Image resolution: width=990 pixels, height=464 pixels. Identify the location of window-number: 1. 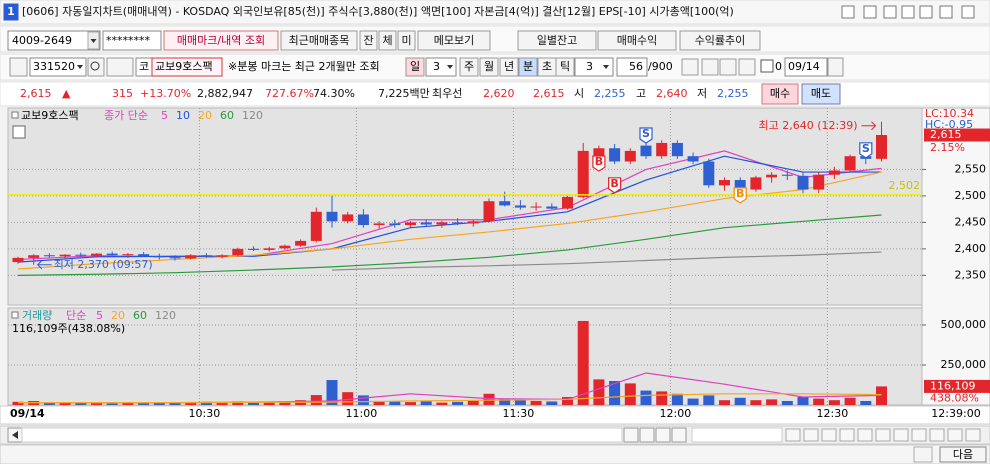
(11, 11).